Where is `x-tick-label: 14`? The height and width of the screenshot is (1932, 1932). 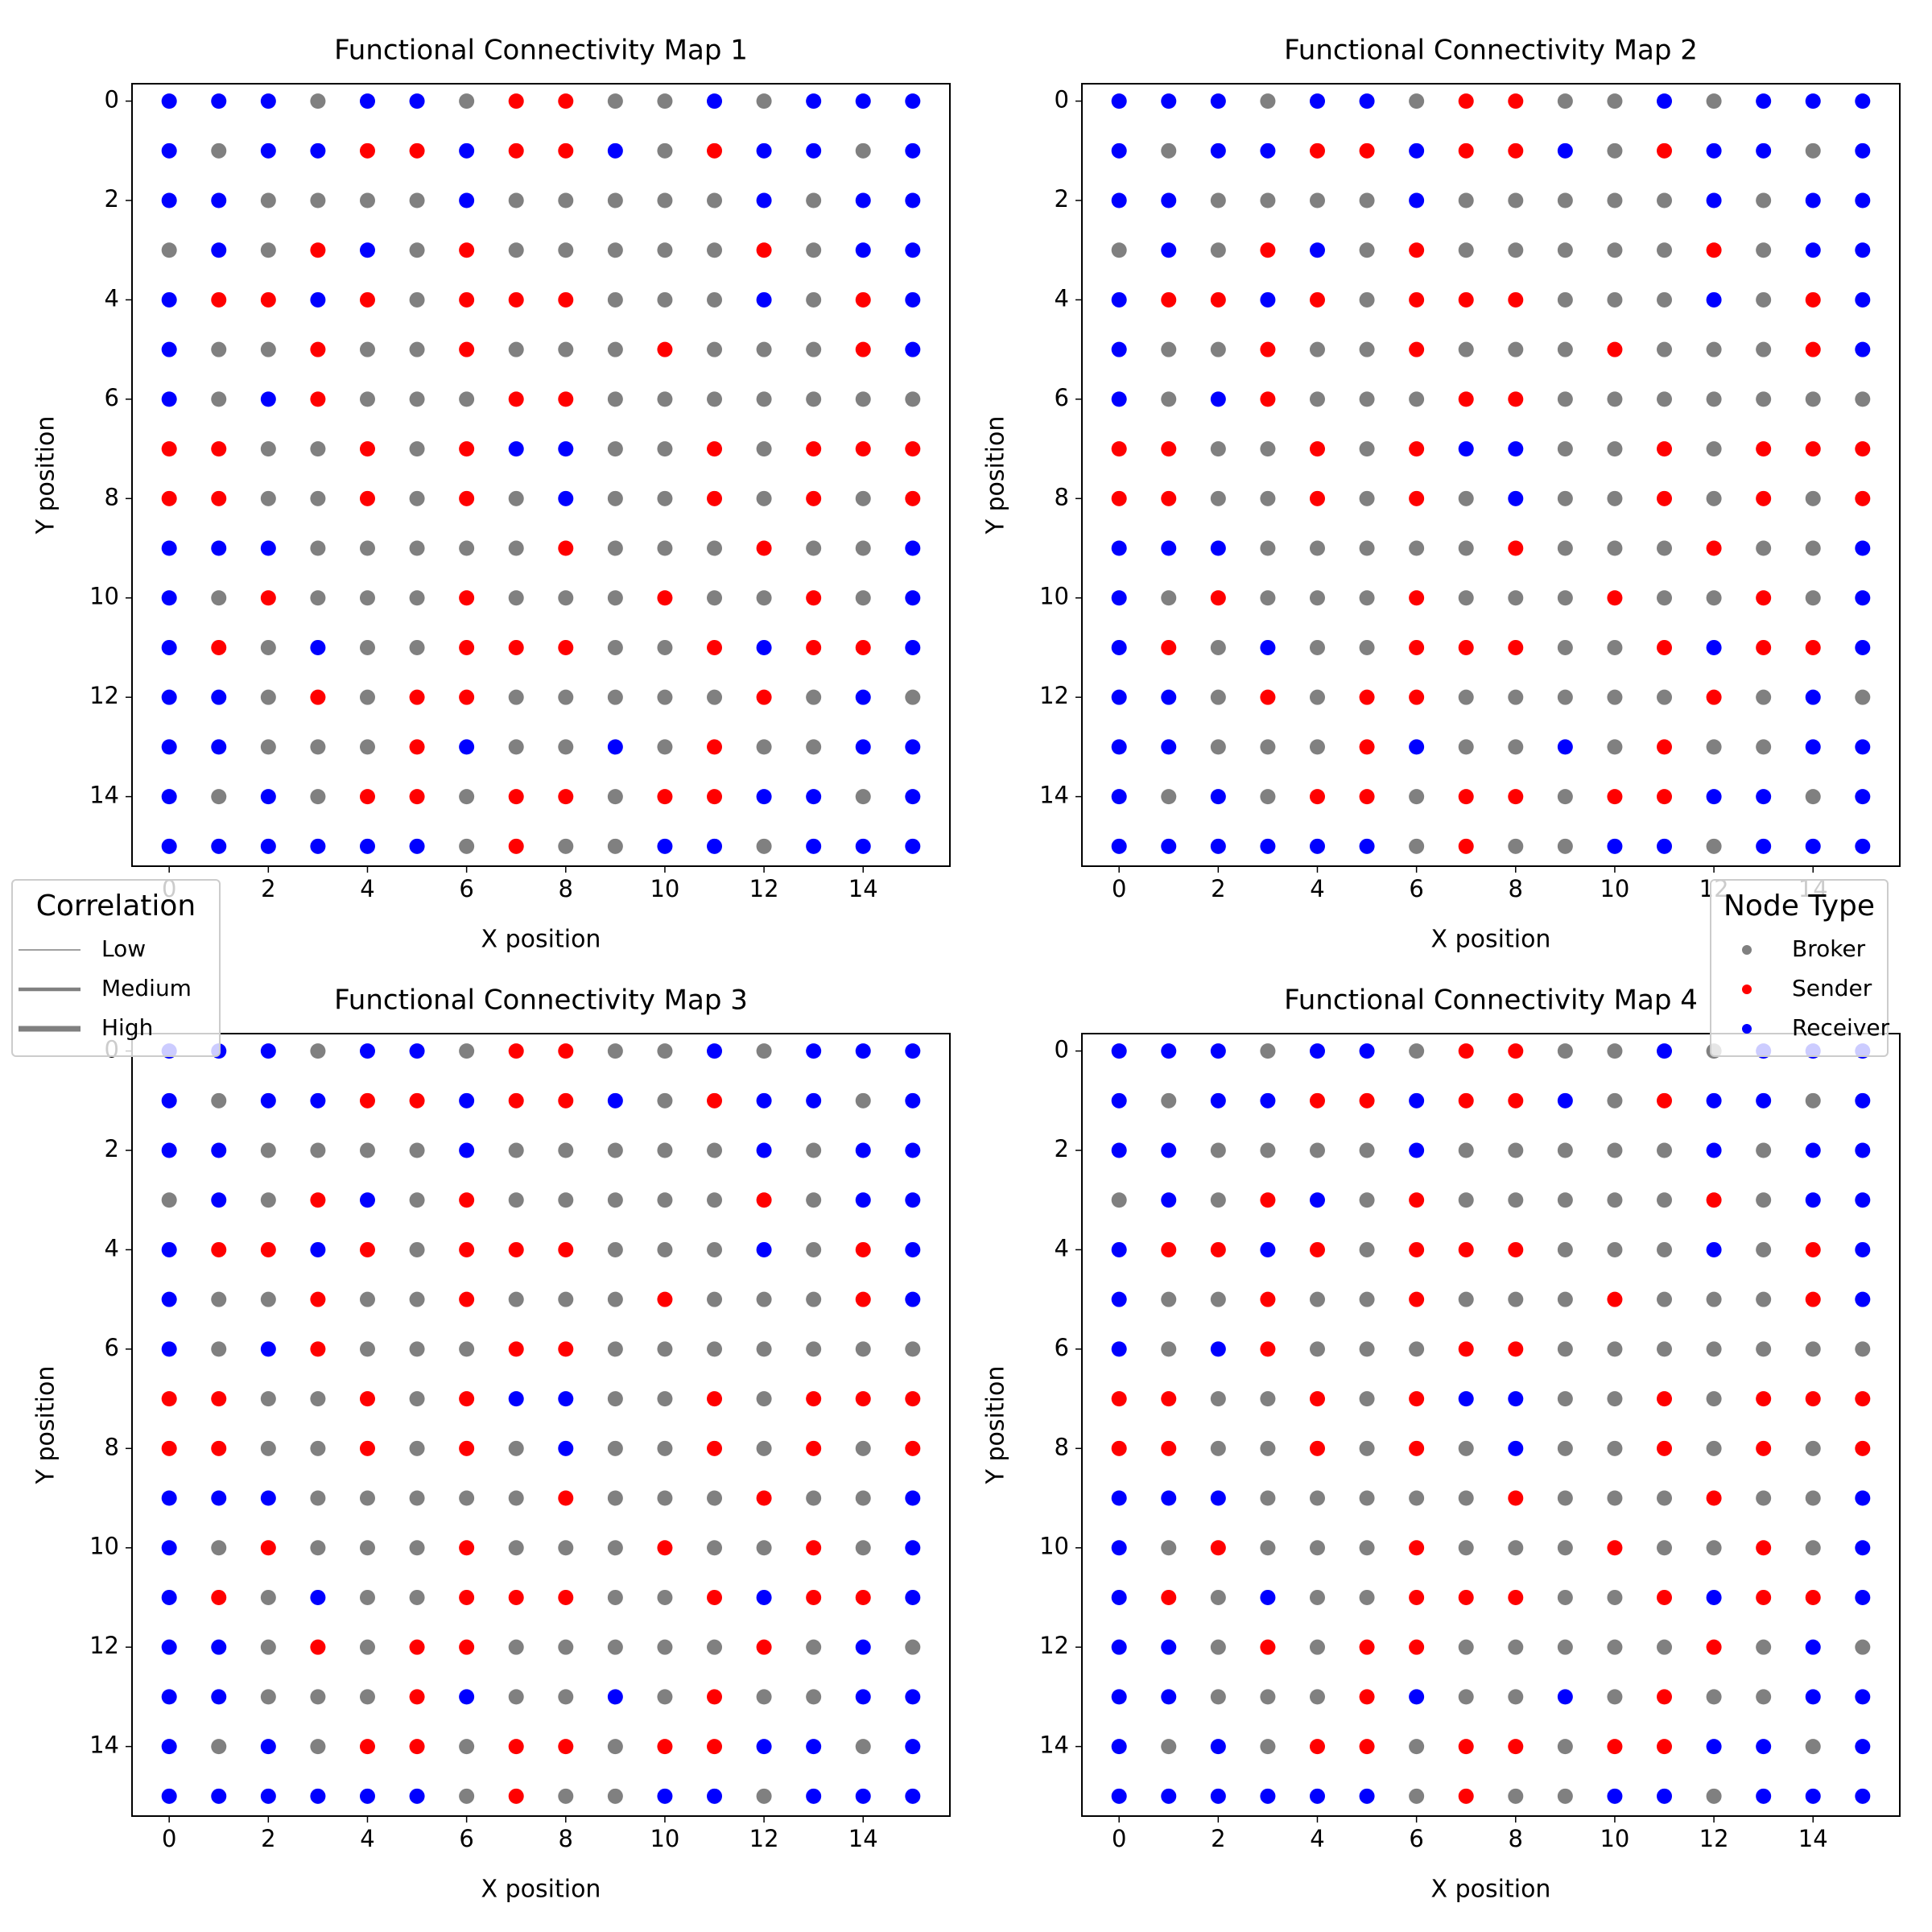 x-tick-label: 14 is located at coordinates (1813, 1838).